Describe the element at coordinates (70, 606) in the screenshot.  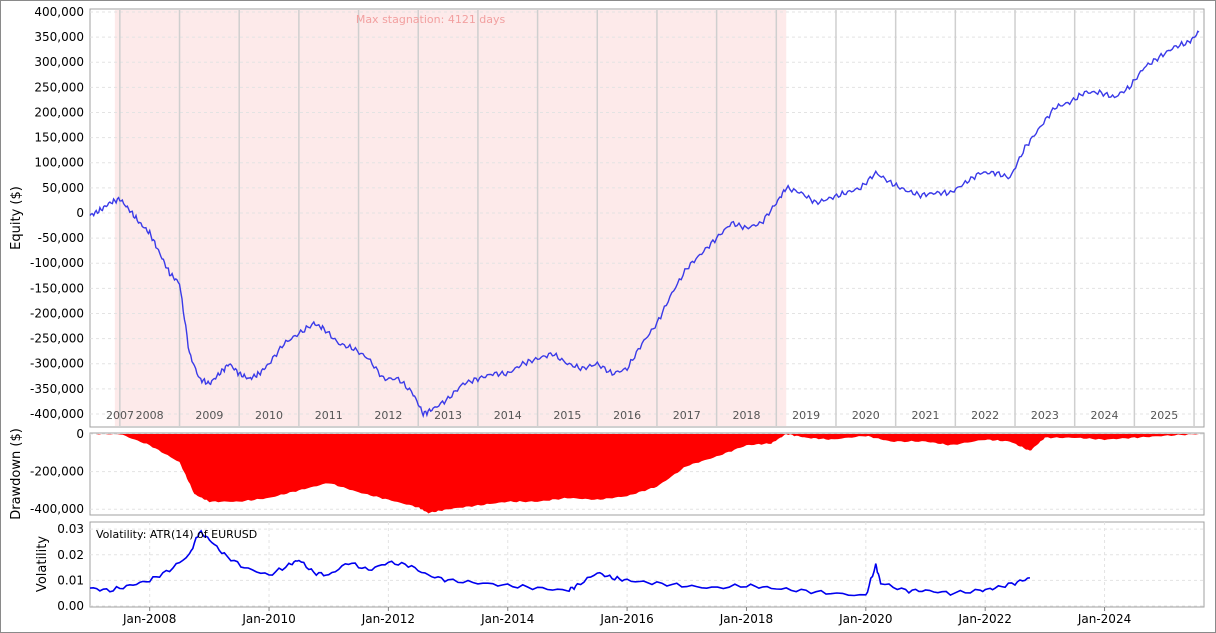
I see `volatility-y-tick-label: 0.00` at that location.